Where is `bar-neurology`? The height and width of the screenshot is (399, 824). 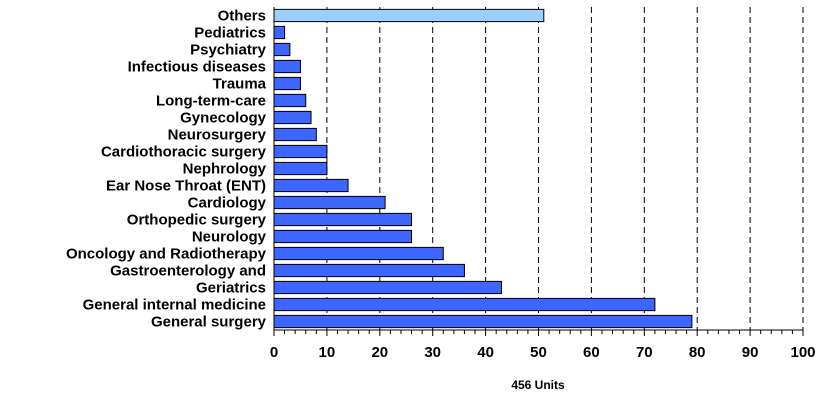 bar-neurology is located at coordinates (343, 236).